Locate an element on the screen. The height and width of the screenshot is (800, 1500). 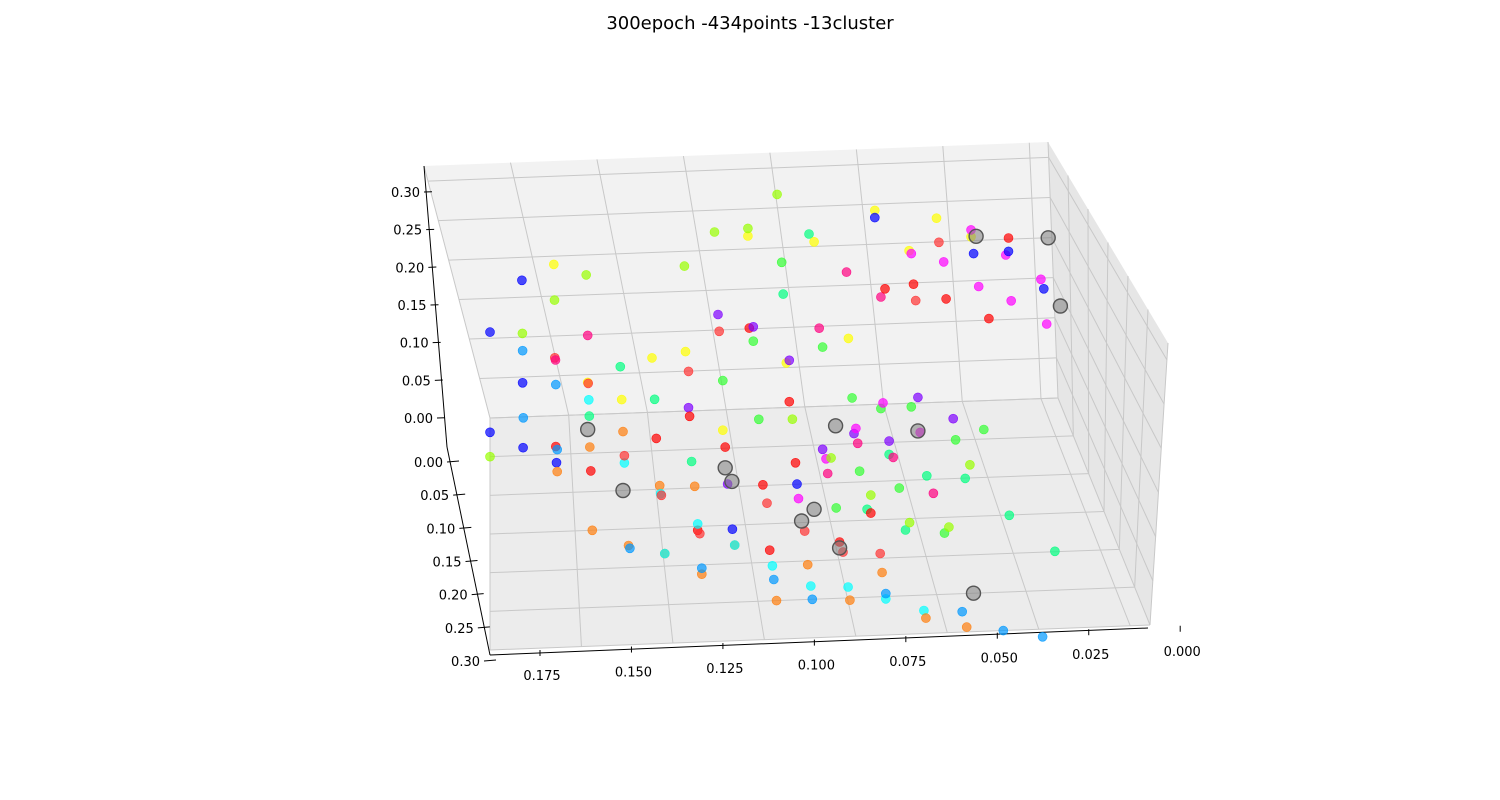
z-axis-line is located at coordinates (435, 306).